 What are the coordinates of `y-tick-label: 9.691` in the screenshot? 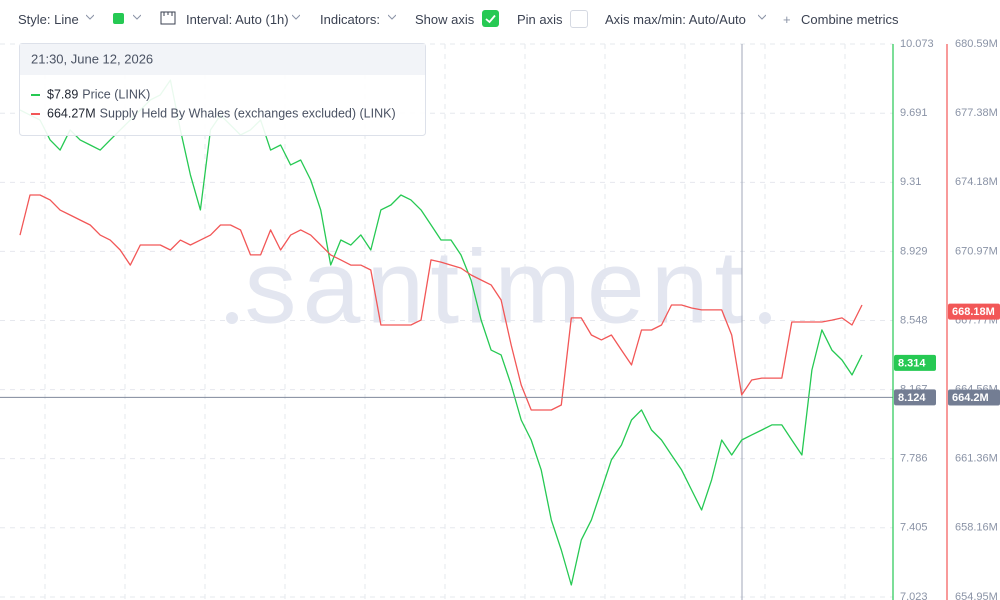 It's located at (914, 113).